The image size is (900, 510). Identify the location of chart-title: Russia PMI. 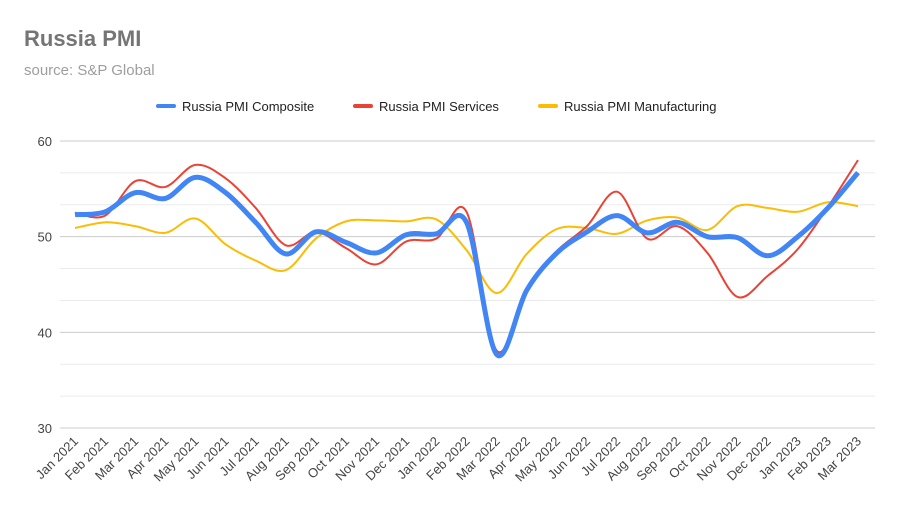
(83, 38).